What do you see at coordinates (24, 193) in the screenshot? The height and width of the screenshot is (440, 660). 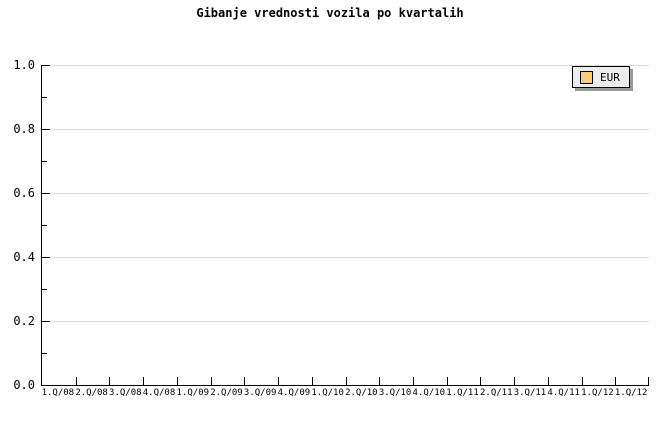 I see `y-axis-label: 0.6` at bounding box center [24, 193].